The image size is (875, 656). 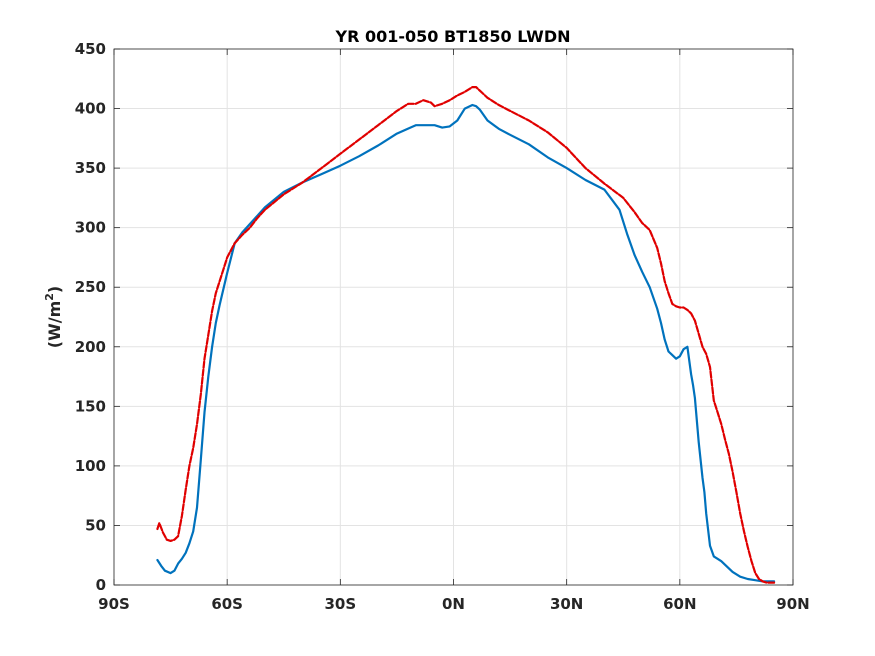 What do you see at coordinates (566, 604) in the screenshot?
I see `x-tick-label: 30N` at bounding box center [566, 604].